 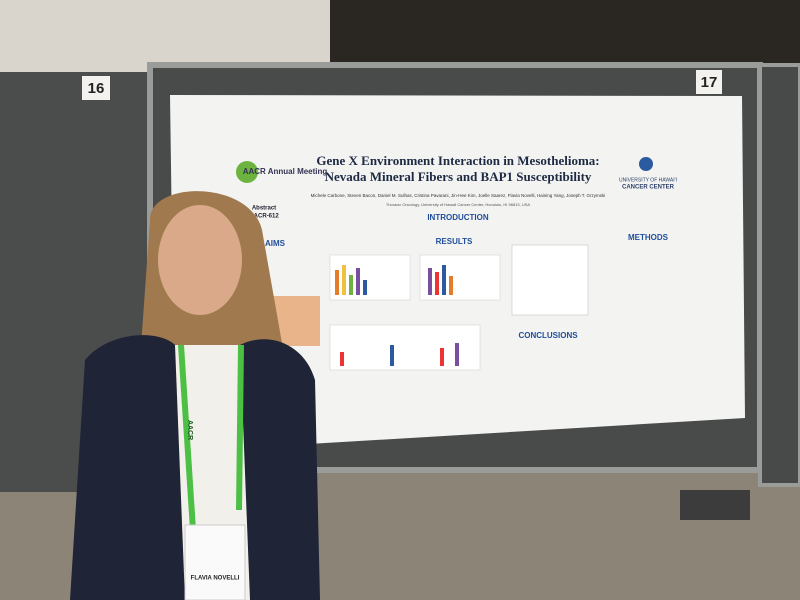 I want to click on section-heading: CONCLUSIONS, so click(x=548, y=335).